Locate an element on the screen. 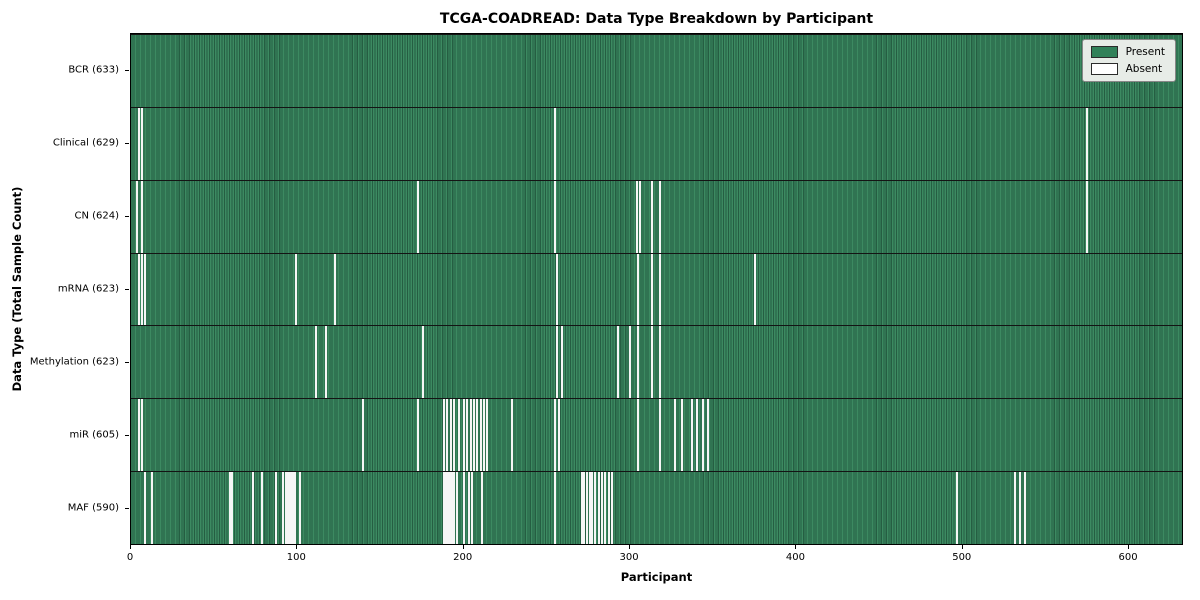 The image size is (1200, 600). data-row-bcr is located at coordinates (656, 70).